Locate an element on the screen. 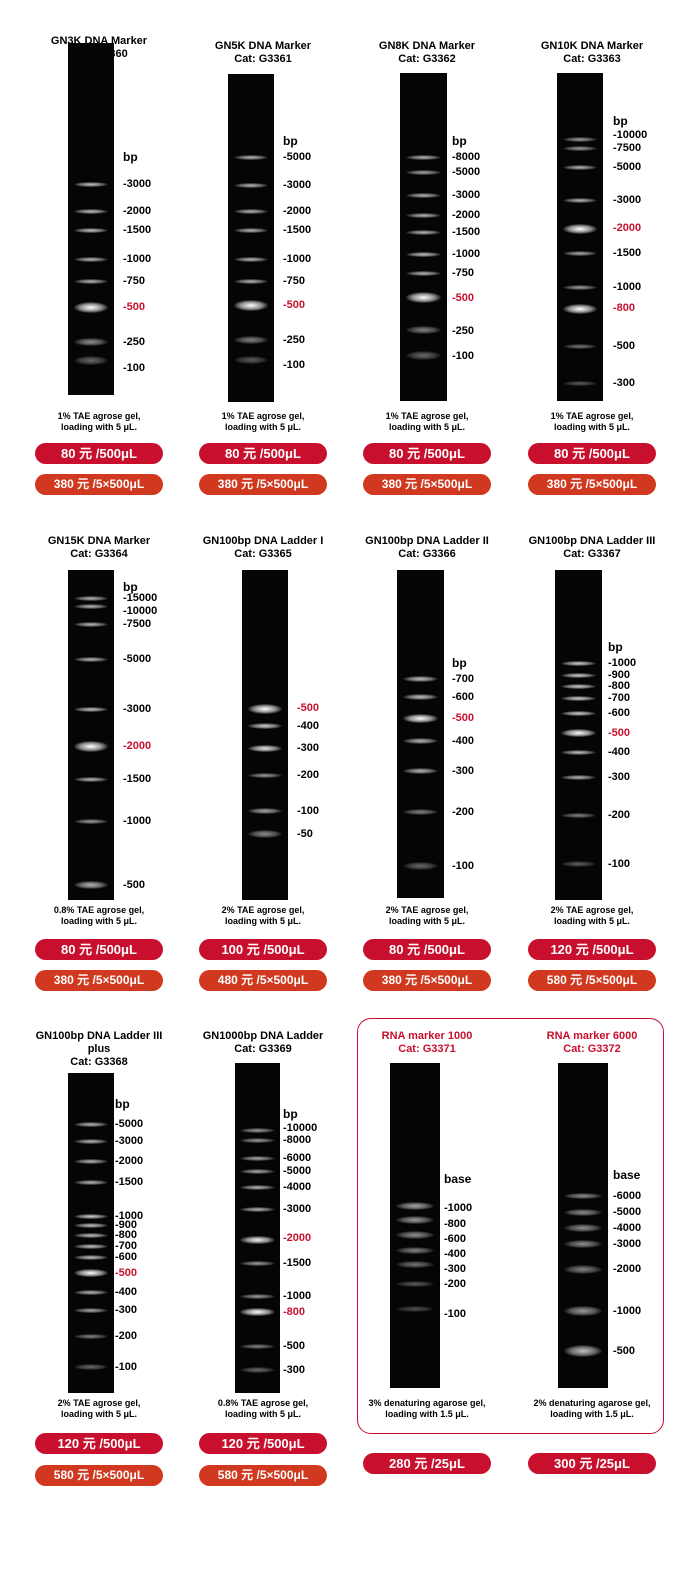  marker-title: GN5K DNA Marker Cat: G3361 is located at coordinates (263, 53).